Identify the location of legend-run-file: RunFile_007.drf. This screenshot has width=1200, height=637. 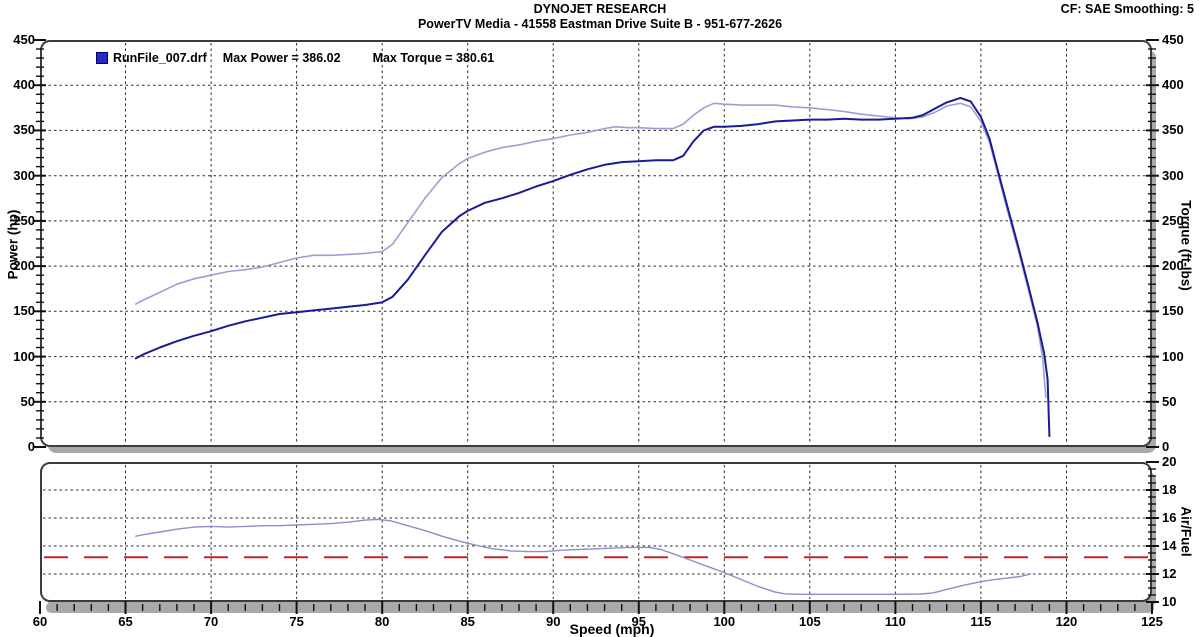
(160, 58).